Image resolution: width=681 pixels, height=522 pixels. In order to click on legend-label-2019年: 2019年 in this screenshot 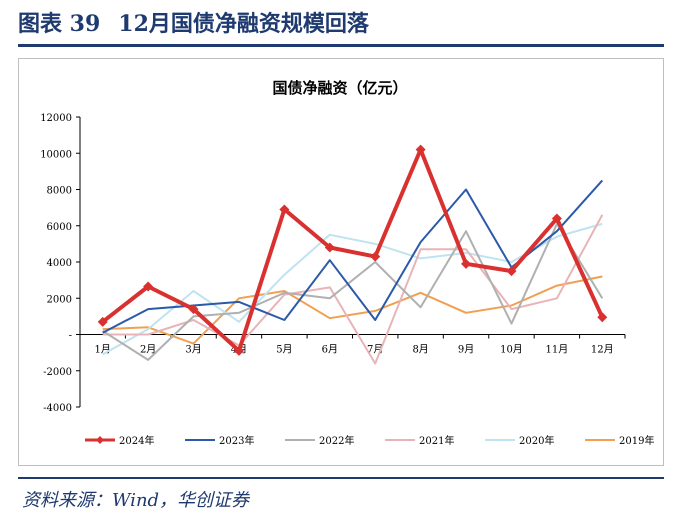, I will do `click(636, 440)`.